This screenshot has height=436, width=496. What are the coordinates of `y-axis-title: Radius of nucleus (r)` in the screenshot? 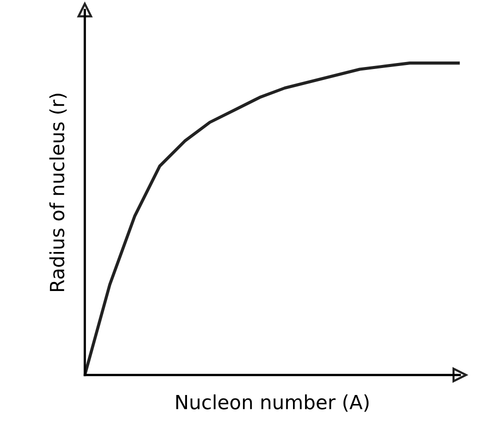 It's located at (58, 192).